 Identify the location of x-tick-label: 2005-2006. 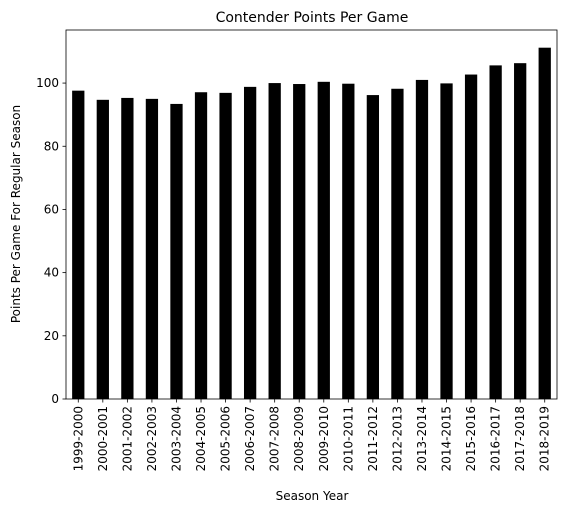
(226, 438).